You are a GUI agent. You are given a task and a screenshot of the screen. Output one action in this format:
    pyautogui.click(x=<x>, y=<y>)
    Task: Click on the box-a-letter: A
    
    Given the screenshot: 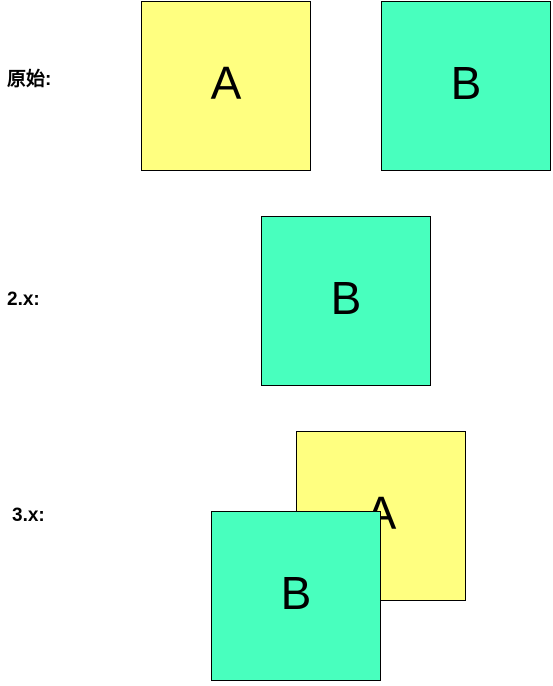 What is the action you would take?
    pyautogui.click(x=226, y=83)
    